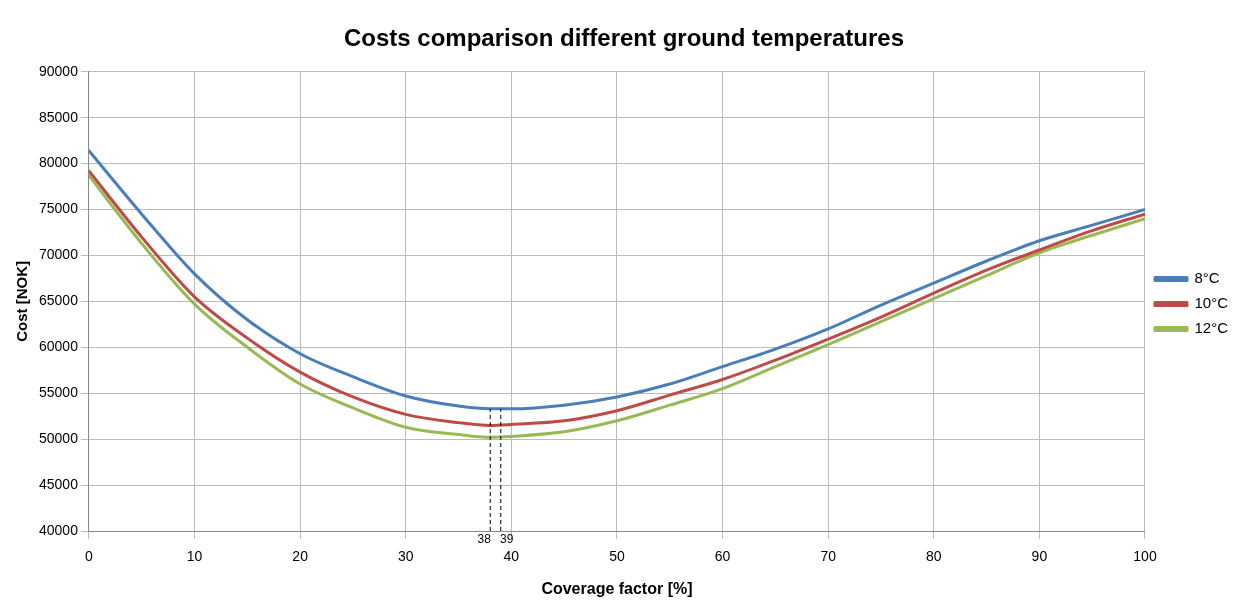 This screenshot has width=1253, height=613. What do you see at coordinates (58, 529) in the screenshot?
I see `y-tick-label: 40000` at bounding box center [58, 529].